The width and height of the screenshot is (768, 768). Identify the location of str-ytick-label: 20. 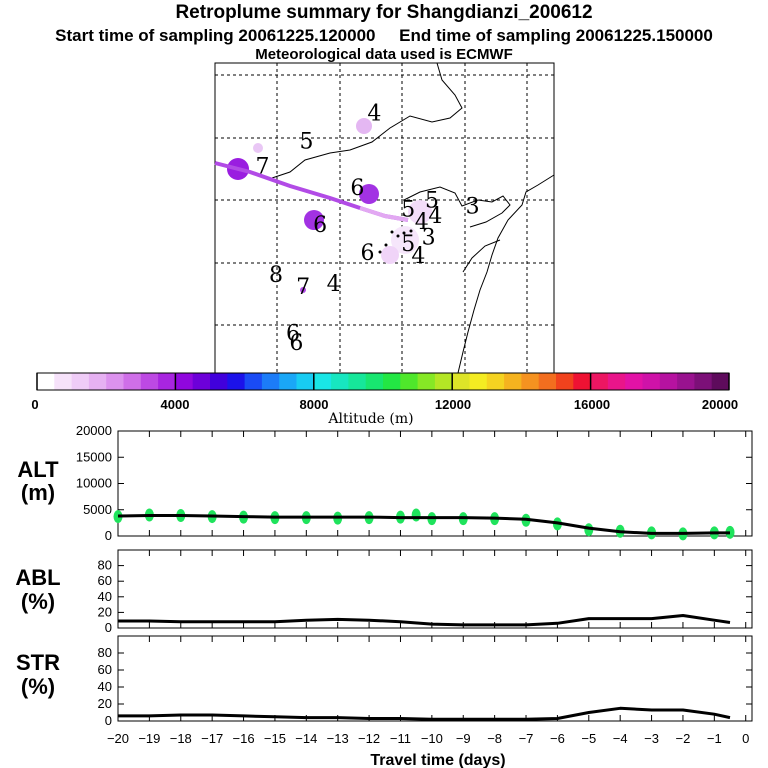
(105, 703).